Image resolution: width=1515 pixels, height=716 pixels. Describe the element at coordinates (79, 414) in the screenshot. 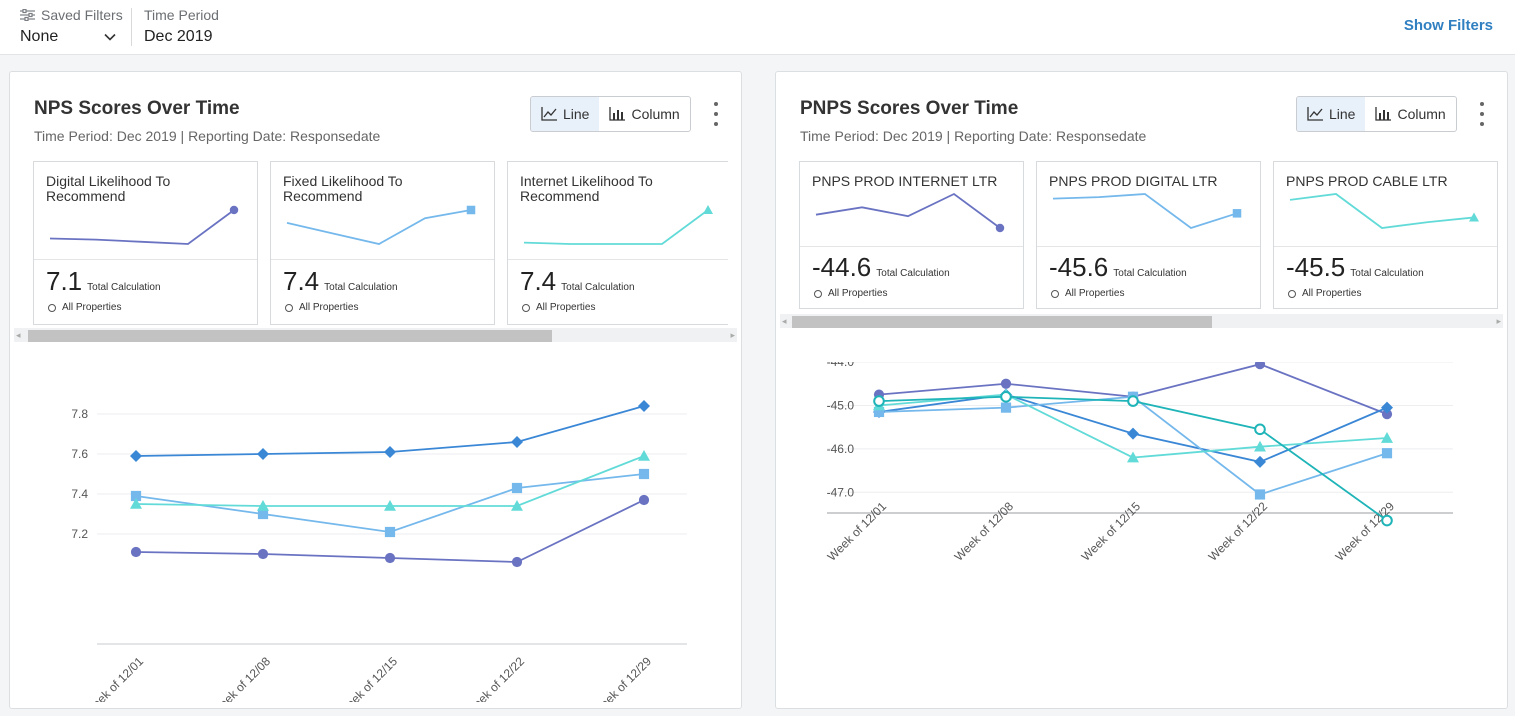

I see `y-tick-label: 7.8` at that location.